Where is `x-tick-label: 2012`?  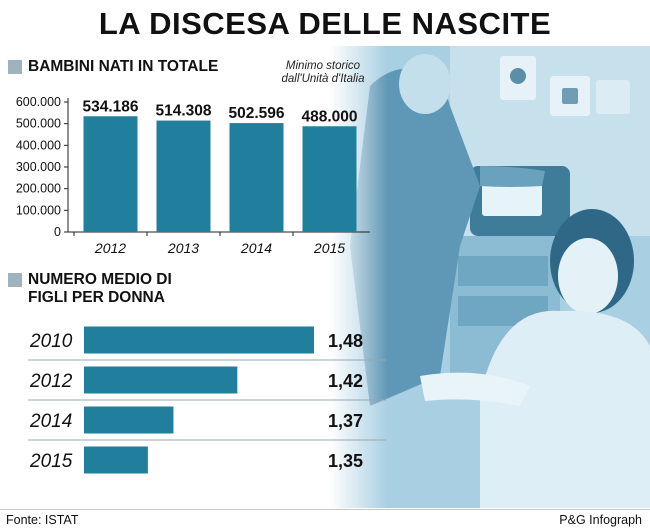 x-tick-label: 2012 is located at coordinates (110, 248).